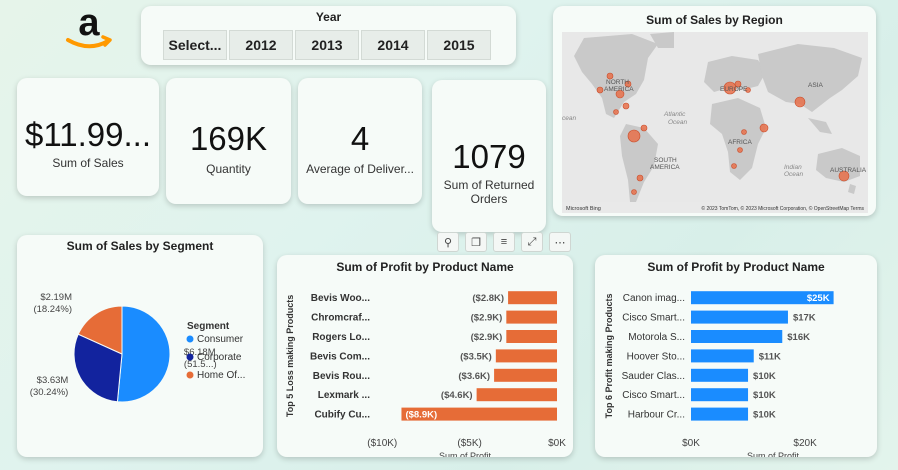 Image resolution: width=898 pixels, height=470 pixels. I want to click on year-option-2015: 2015, so click(459, 45).